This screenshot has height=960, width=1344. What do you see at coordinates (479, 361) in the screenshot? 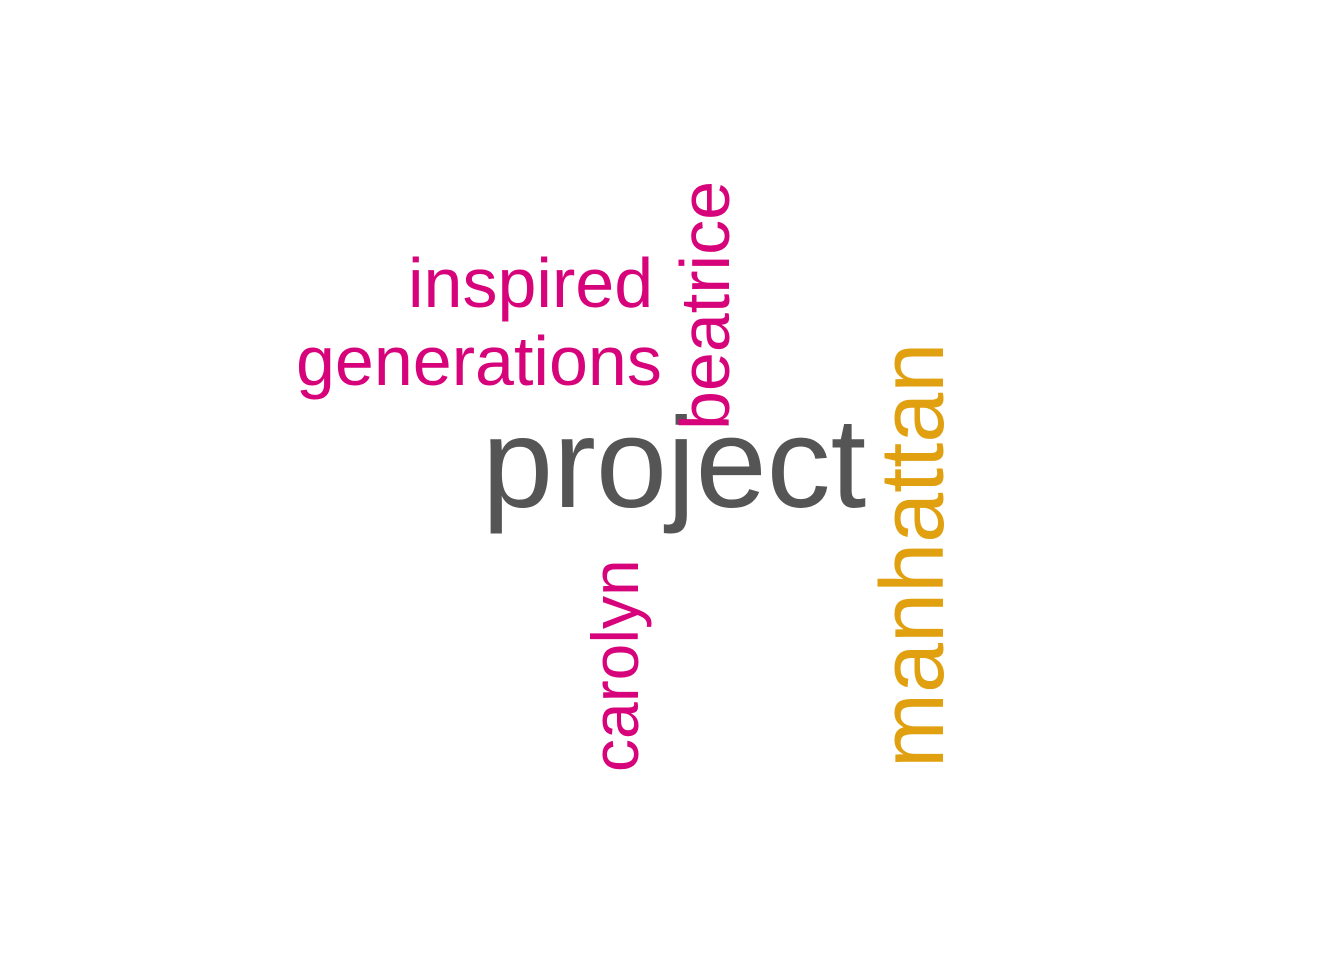
I see `word-generations: generations` at bounding box center [479, 361].